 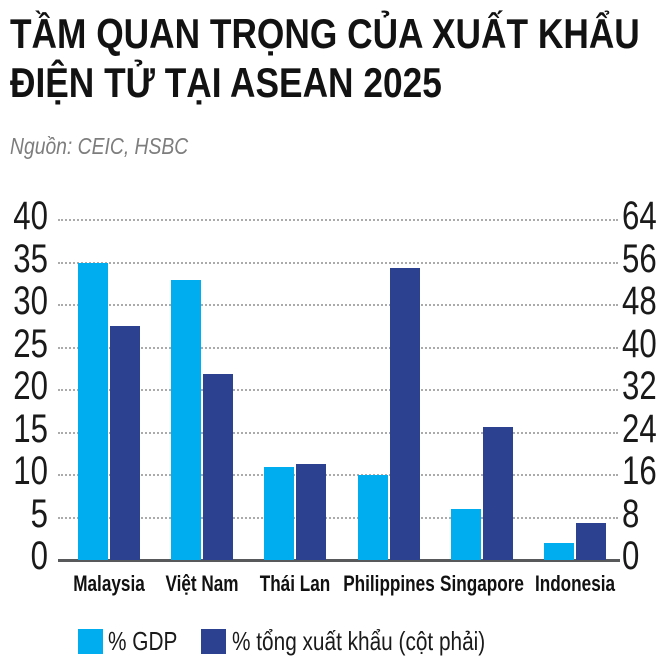 What do you see at coordinates (124, 443) in the screenshot?
I see `bar-exports-malaysia` at bounding box center [124, 443].